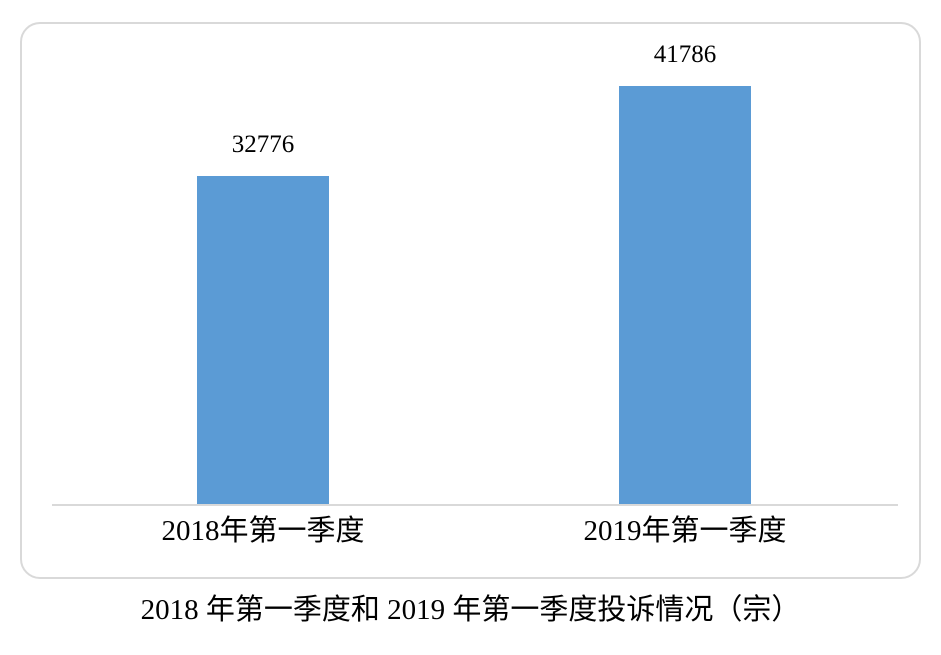  Describe the element at coordinates (685, 295) in the screenshot. I see `bar-2019-q1` at that location.